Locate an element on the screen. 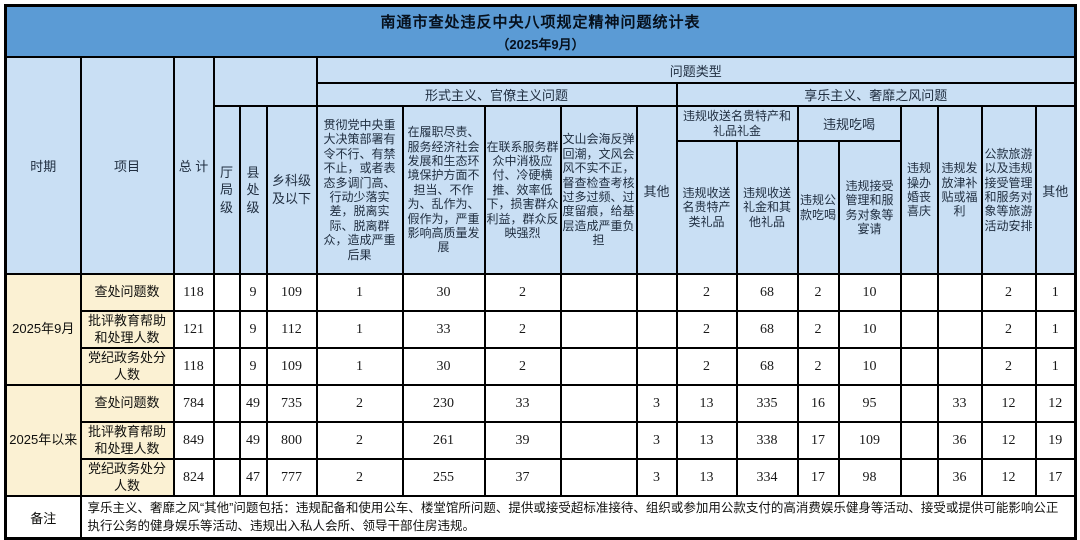 The image size is (1080, 540). data-cell: 17 is located at coordinates (818, 477).